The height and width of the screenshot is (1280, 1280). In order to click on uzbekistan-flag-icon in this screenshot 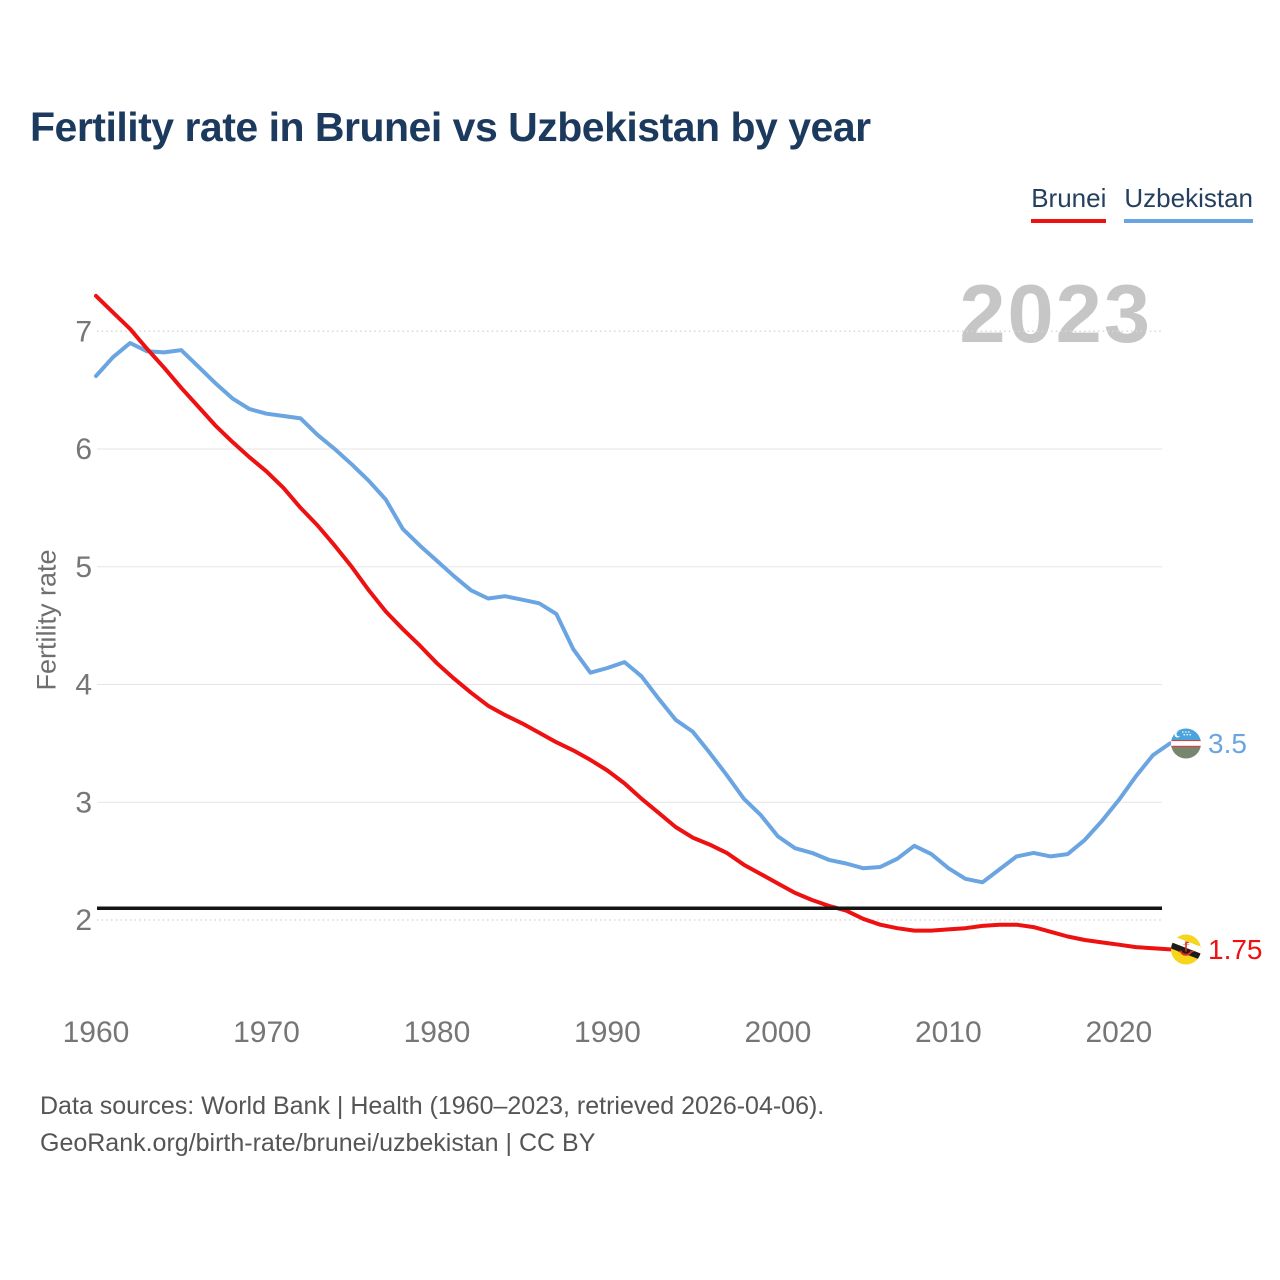, I will do `click(1186, 743)`.